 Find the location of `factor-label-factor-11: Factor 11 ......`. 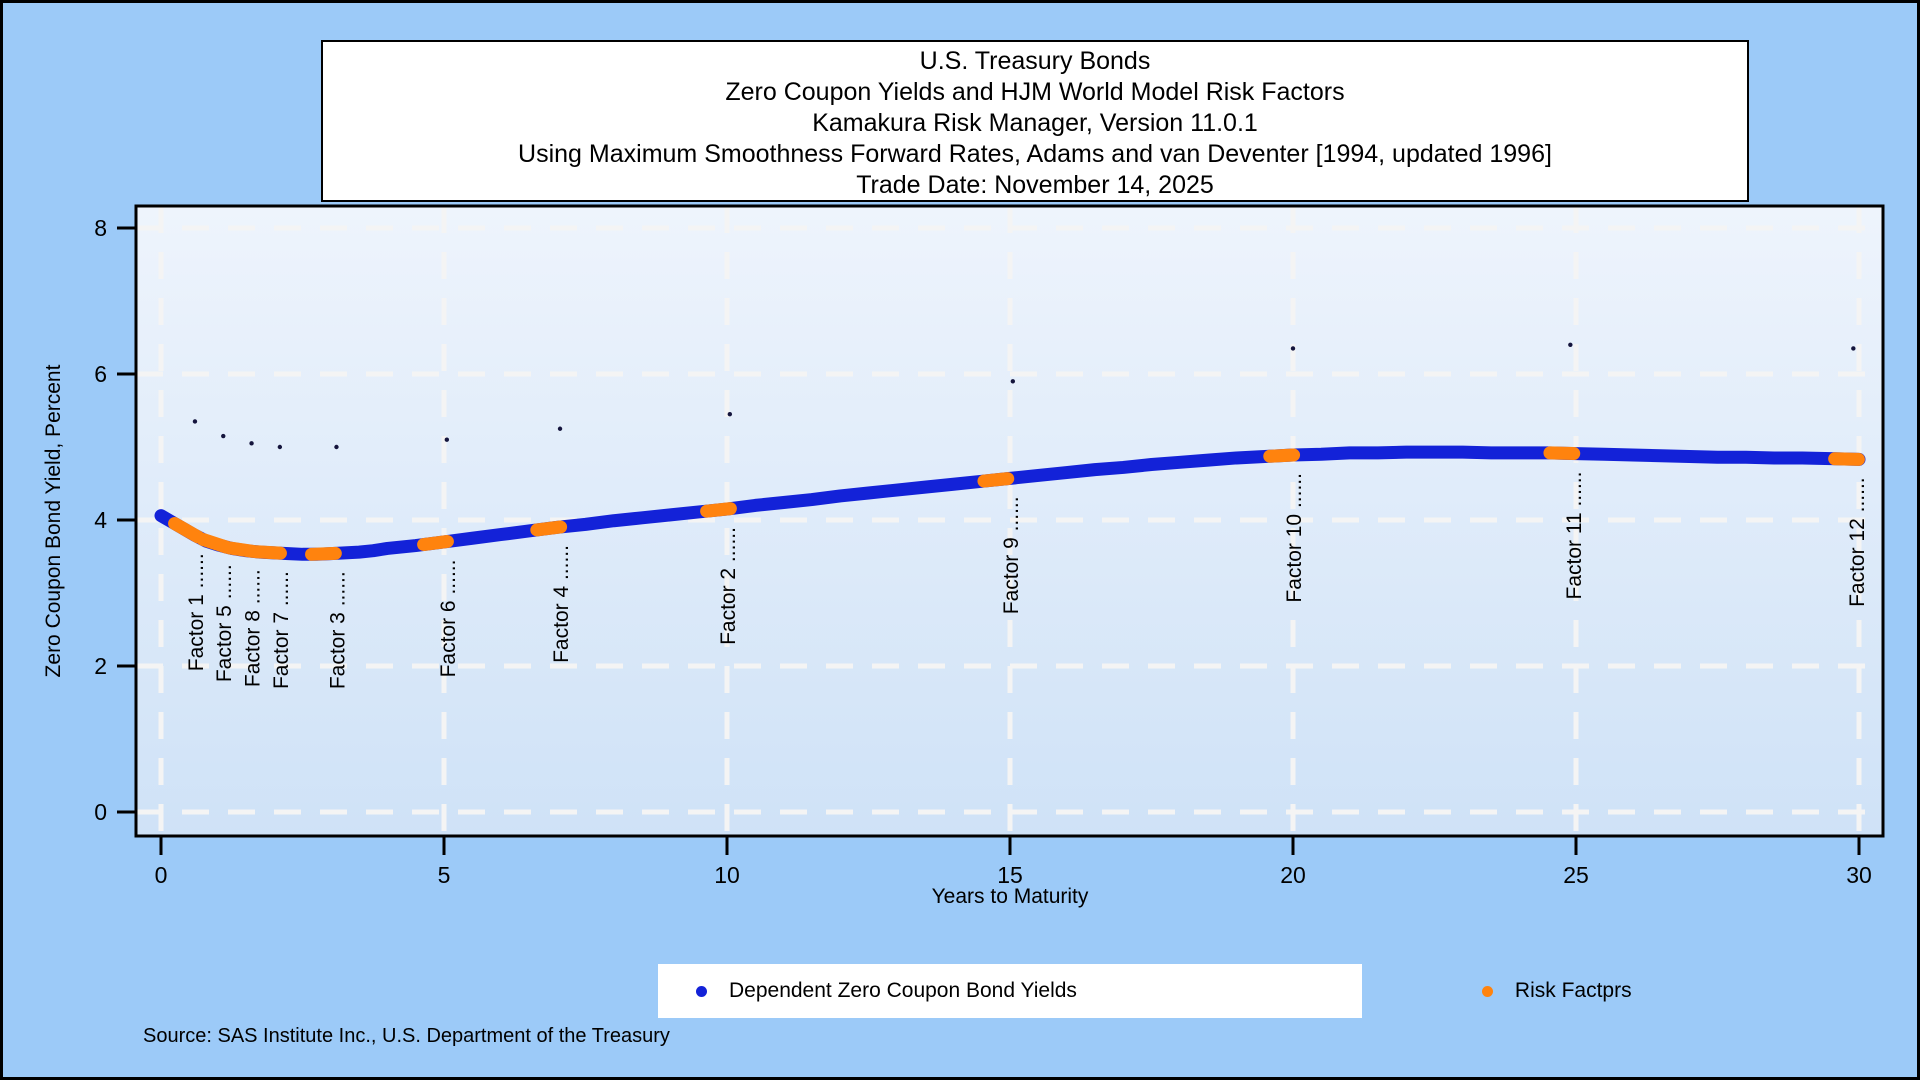

factor-label-factor-11: Factor 11 ...... is located at coordinates (1574, 535).